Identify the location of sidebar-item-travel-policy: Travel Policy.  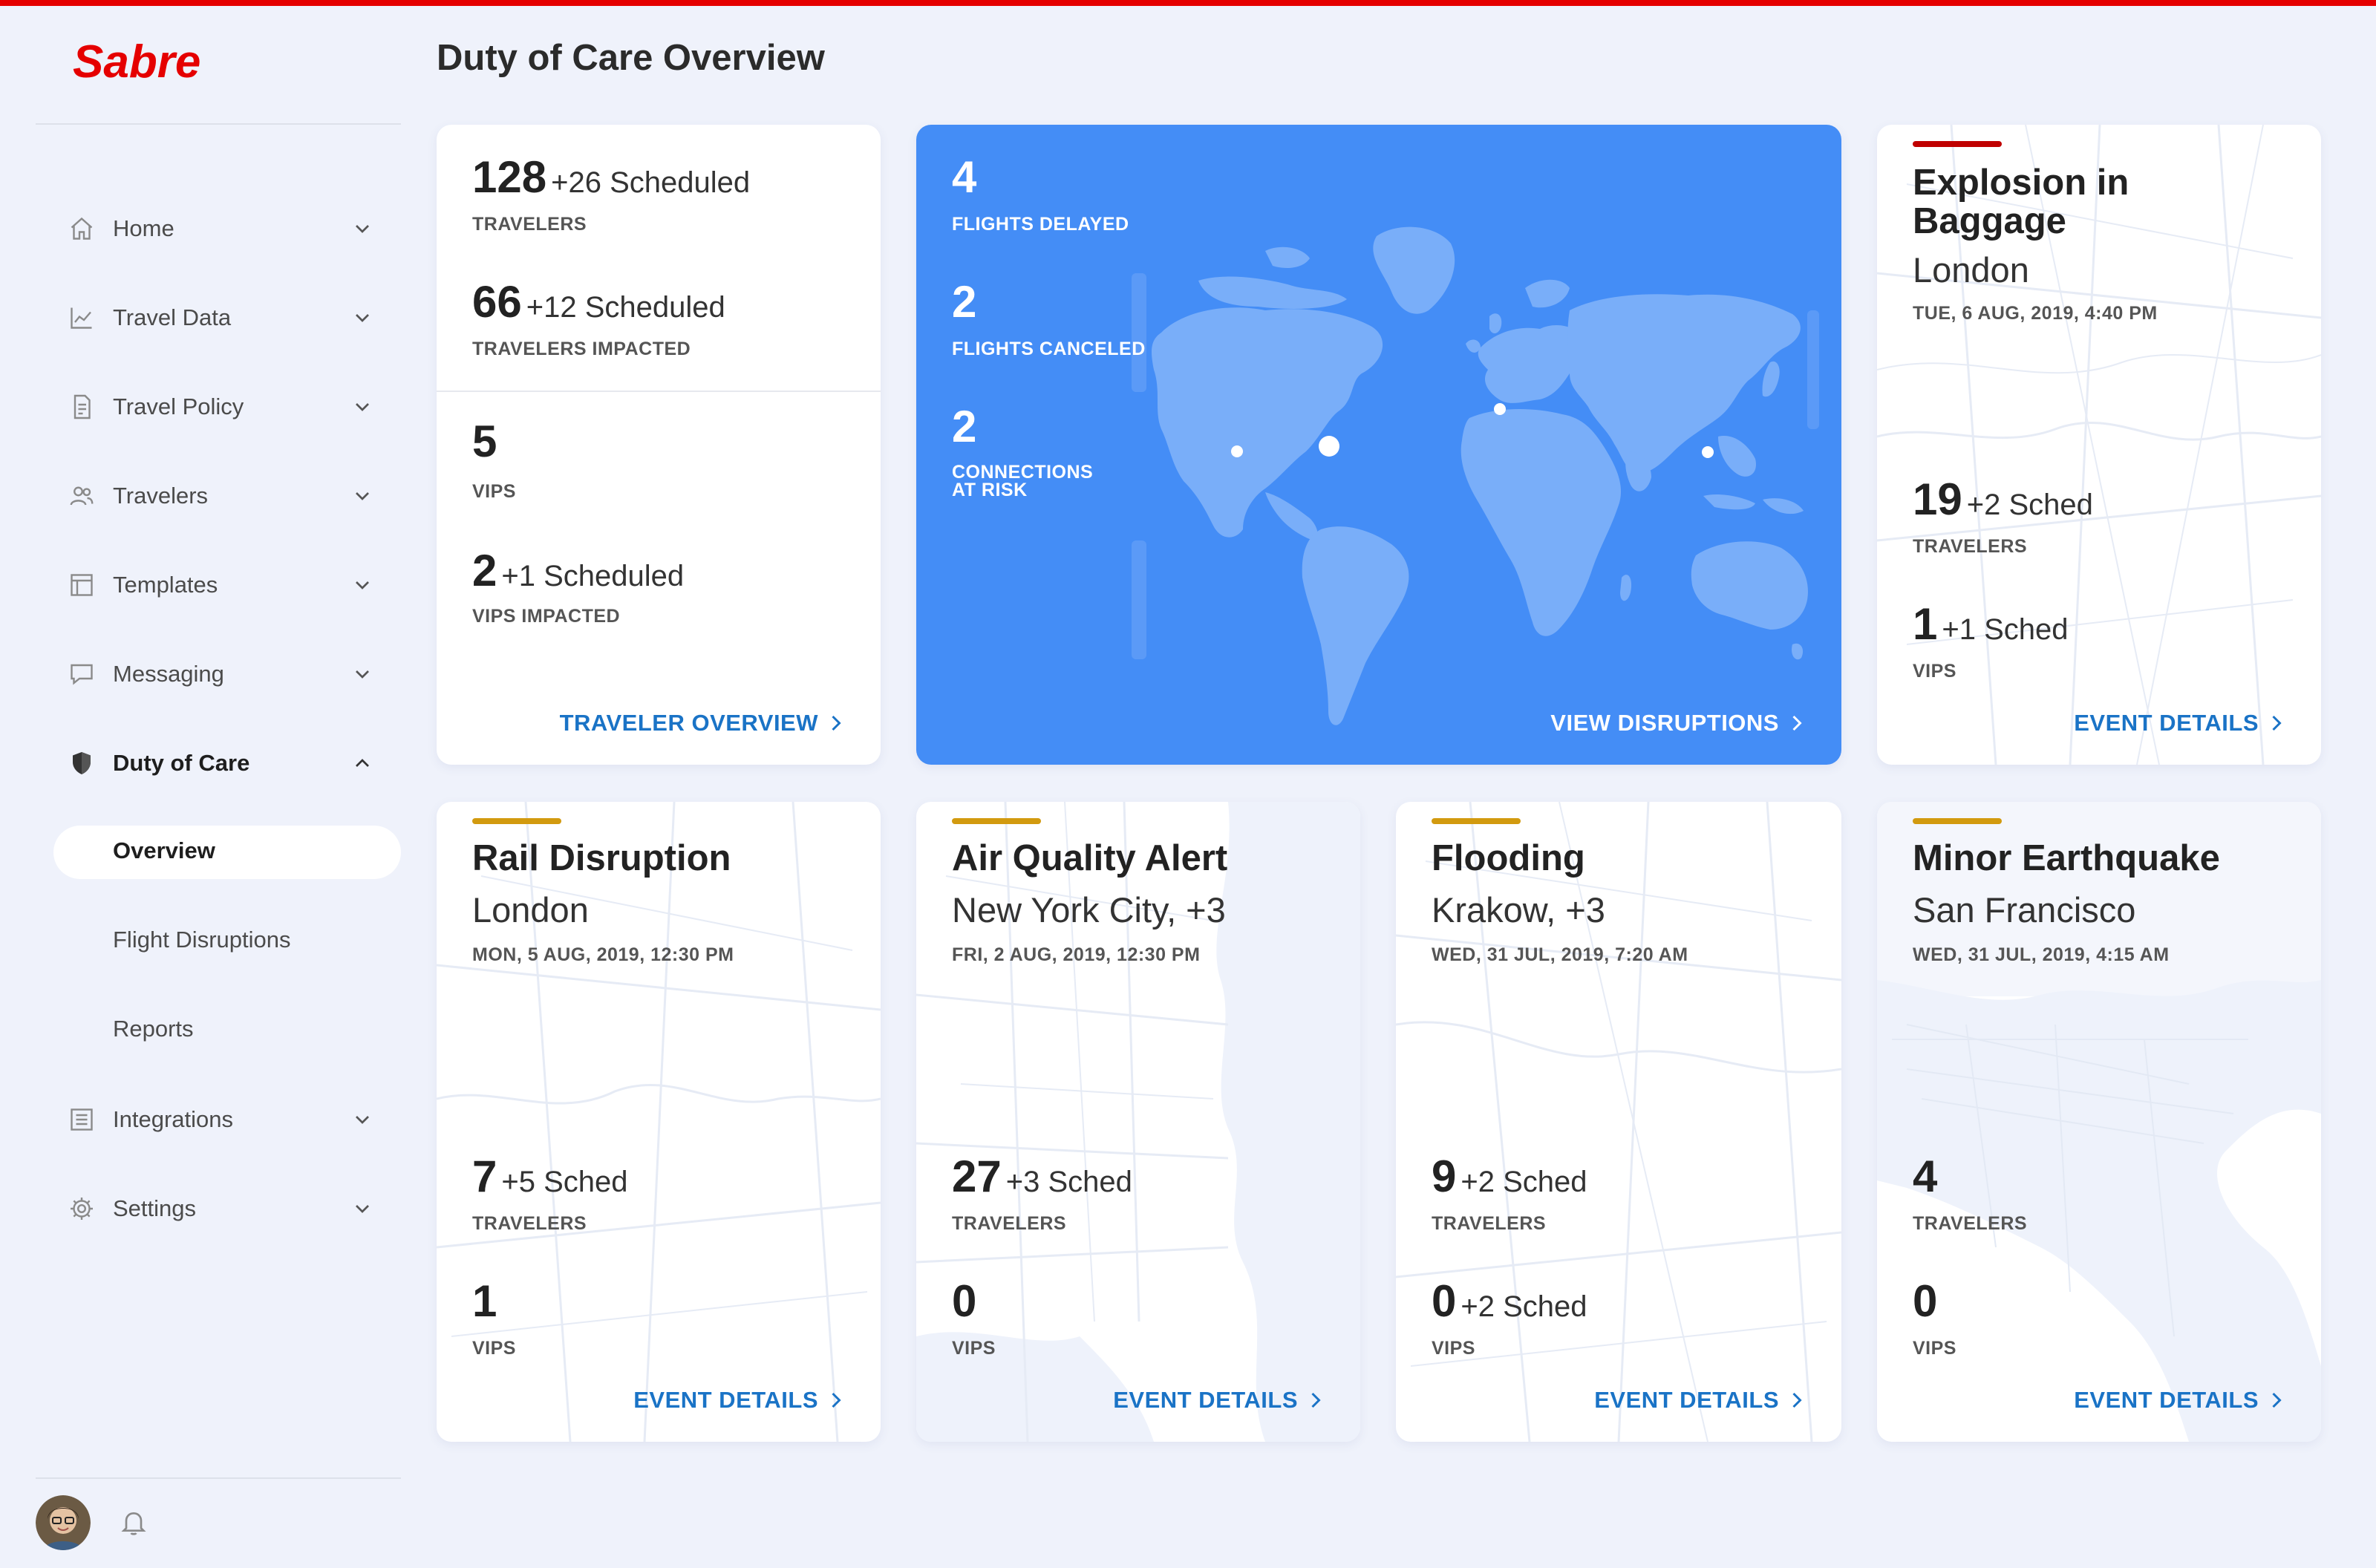
(219, 406).